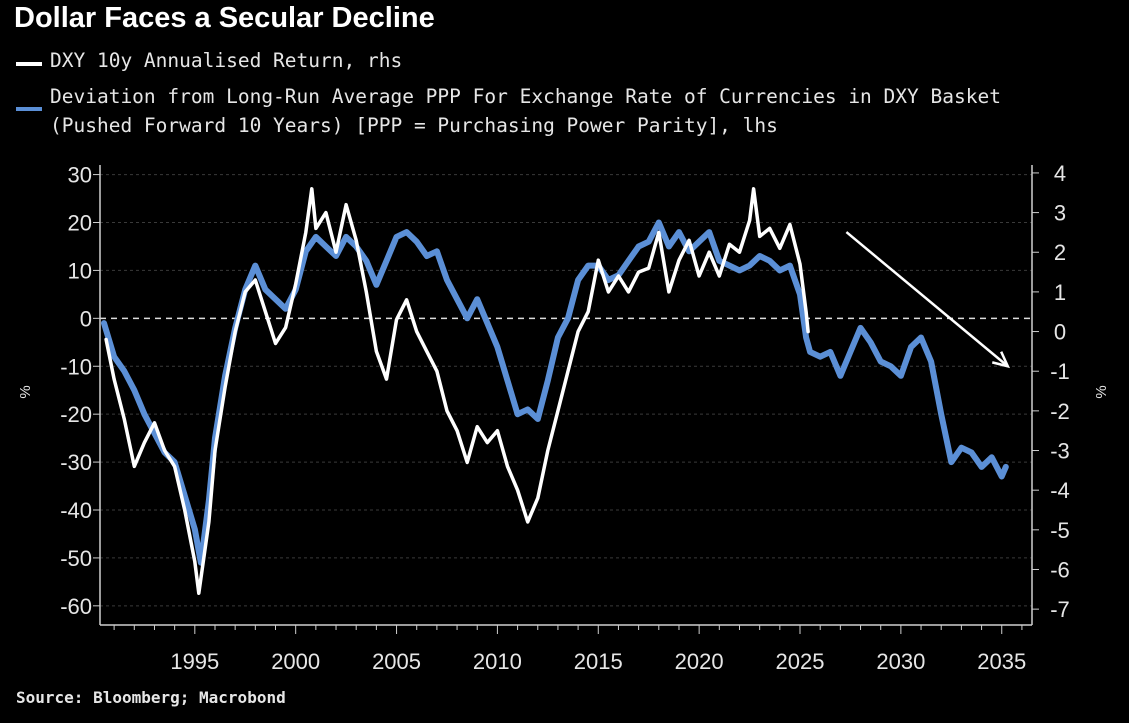  Describe the element at coordinates (295, 661) in the screenshot. I see `x-tick-label: 2000` at that location.